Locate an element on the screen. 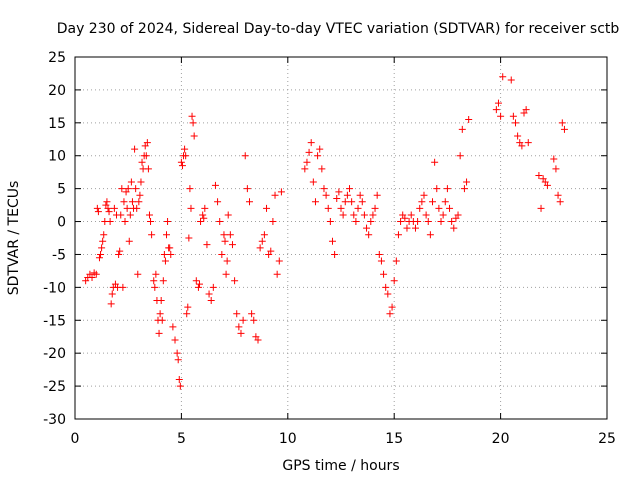 Image resolution: width=640 pixels, height=480 pixels. y-tick-label: 10 is located at coordinates (57, 157).